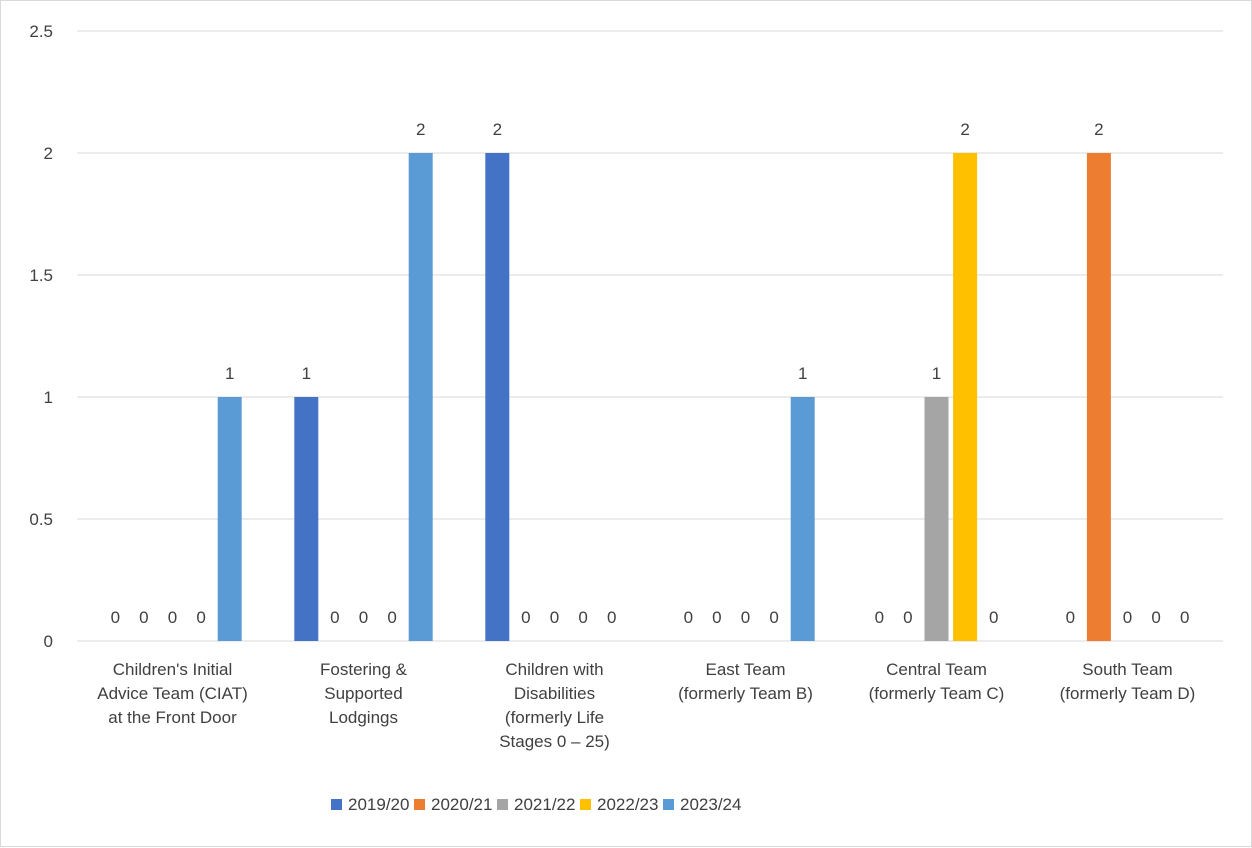 This screenshot has width=1252, height=848. I want to click on x-category-label-line: (formerly Life, so click(554, 717).